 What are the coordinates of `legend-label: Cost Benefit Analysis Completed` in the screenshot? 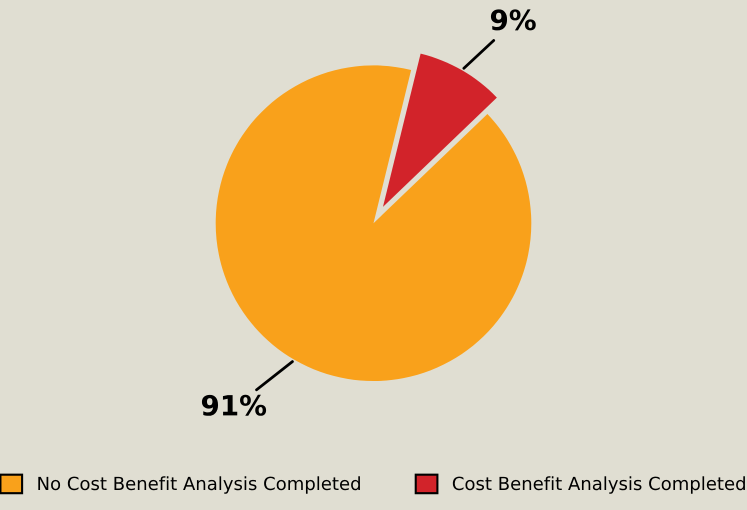 It's located at (598, 485).